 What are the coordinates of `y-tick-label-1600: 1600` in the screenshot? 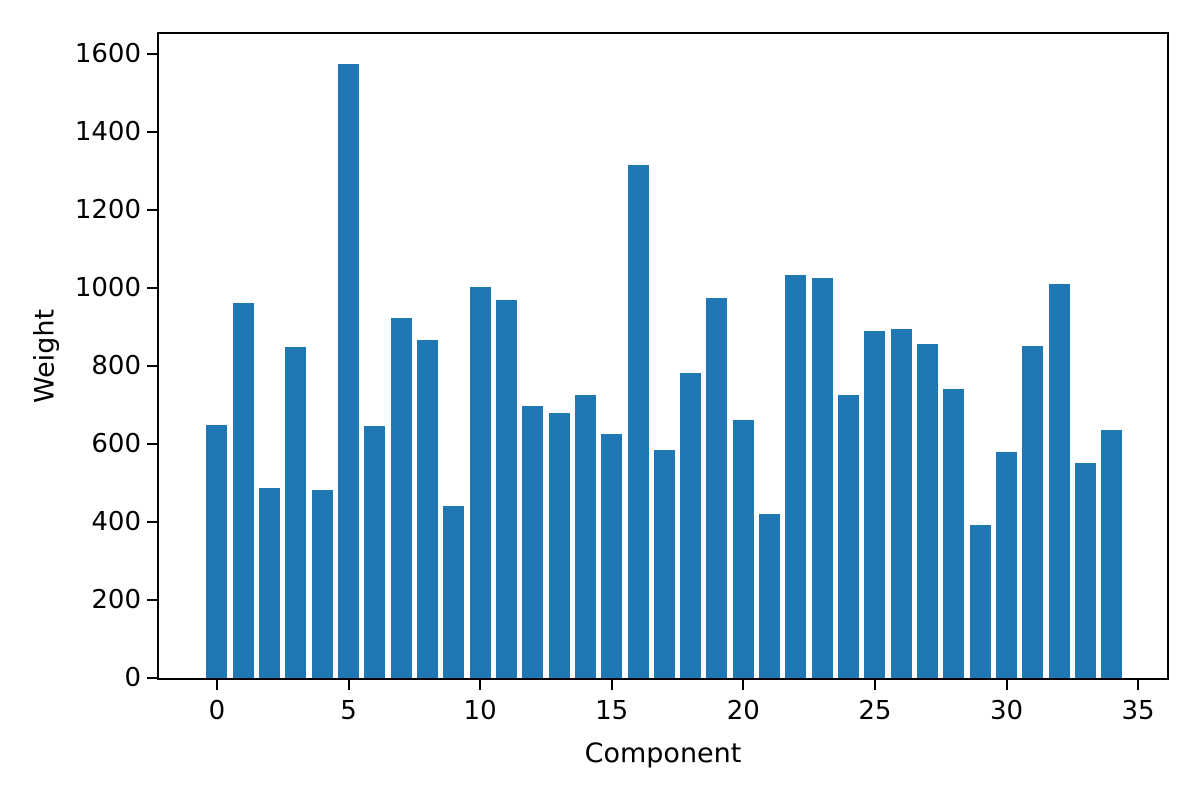 It's located at (107, 53).